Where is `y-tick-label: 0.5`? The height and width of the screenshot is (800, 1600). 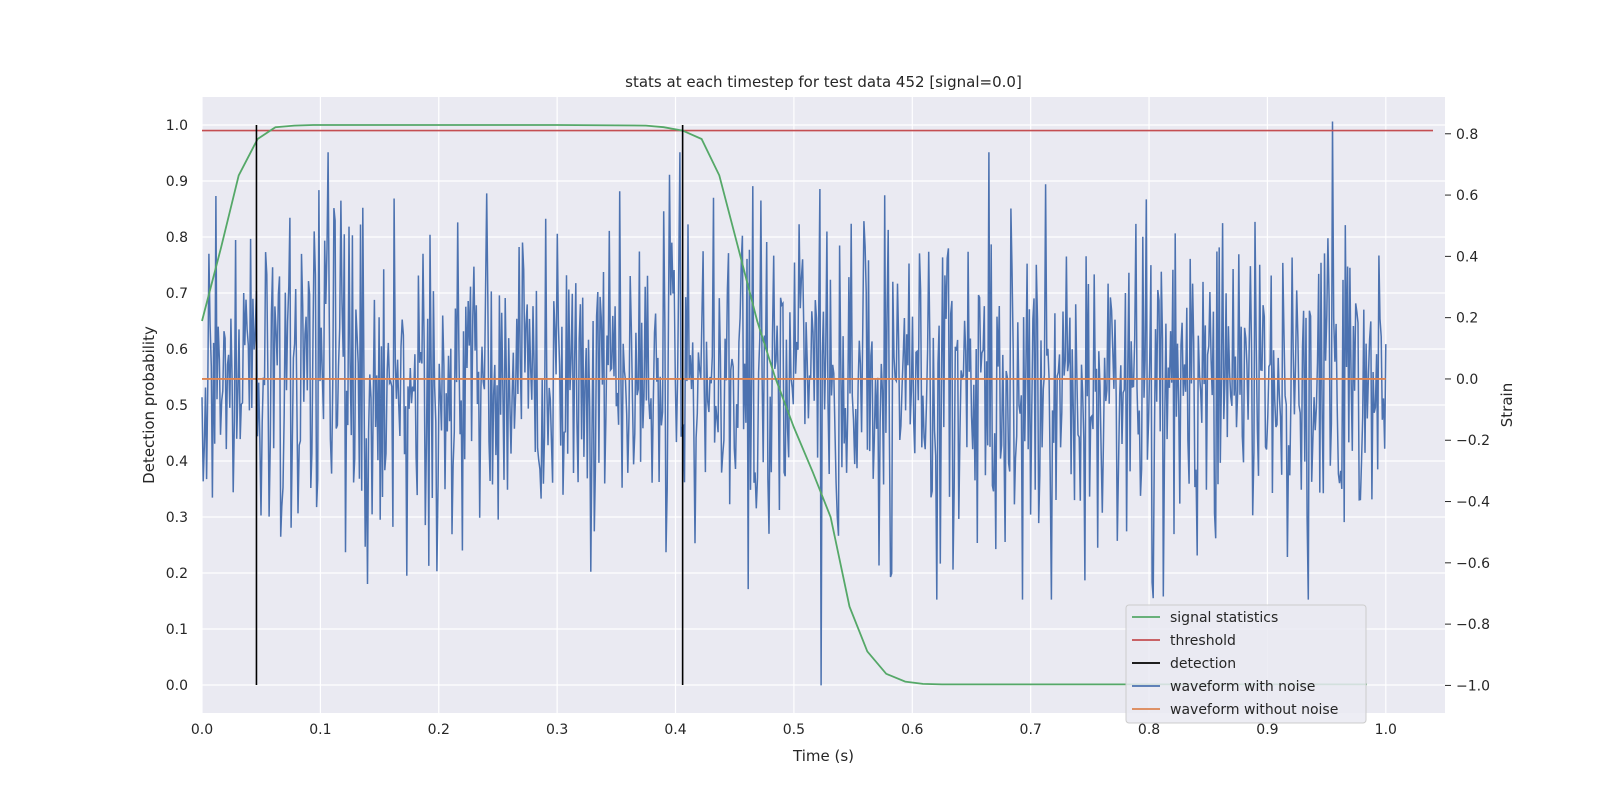
y-tick-label: 0.5 is located at coordinates (177, 406).